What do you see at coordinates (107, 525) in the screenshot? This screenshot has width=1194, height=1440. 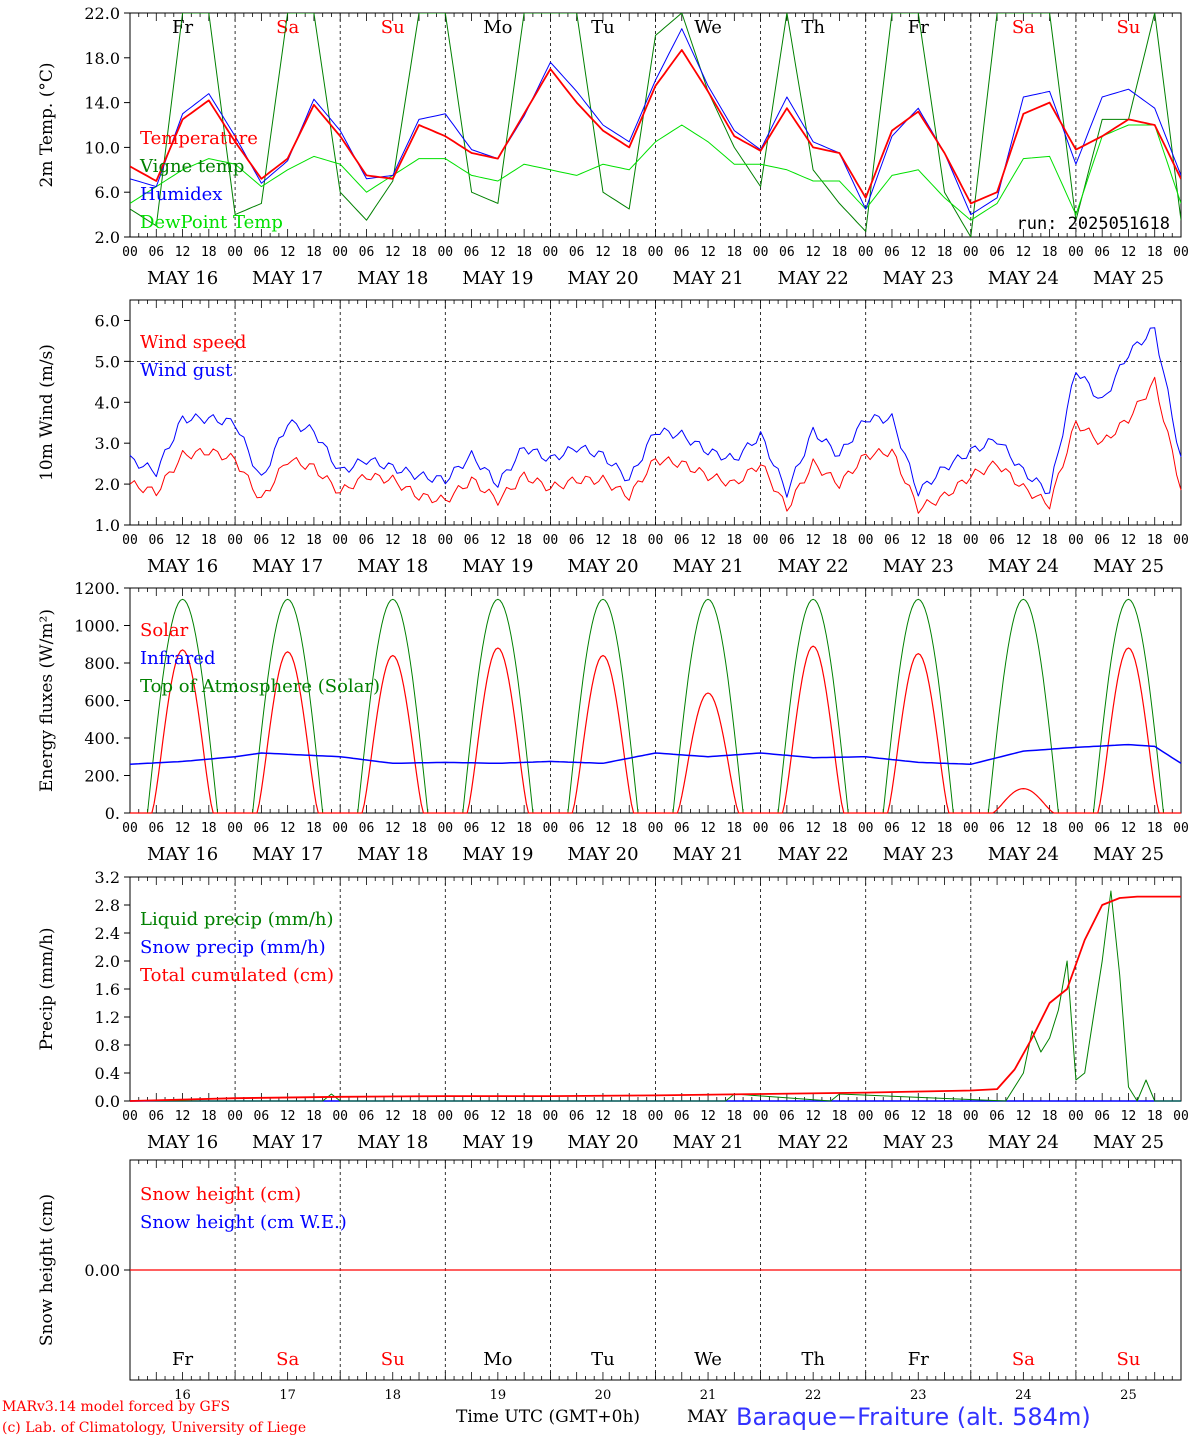 I see `y-tick-label: 1.0` at bounding box center [107, 525].